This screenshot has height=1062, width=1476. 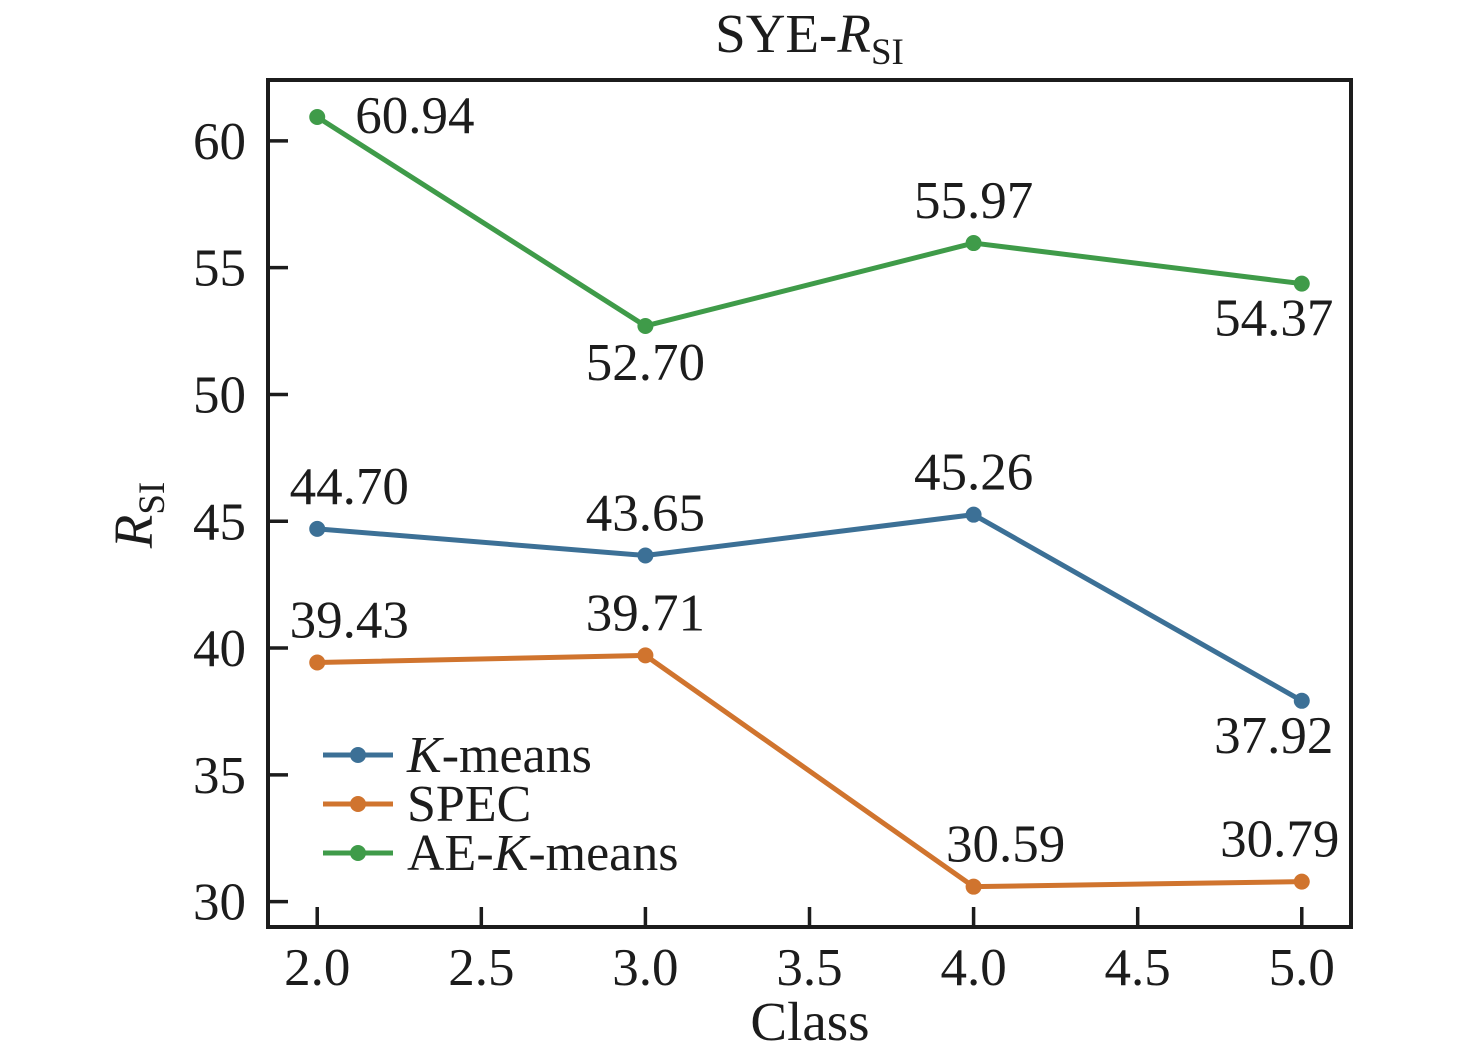 I want to click on data-point-label: 45.26, so click(x=973, y=473).